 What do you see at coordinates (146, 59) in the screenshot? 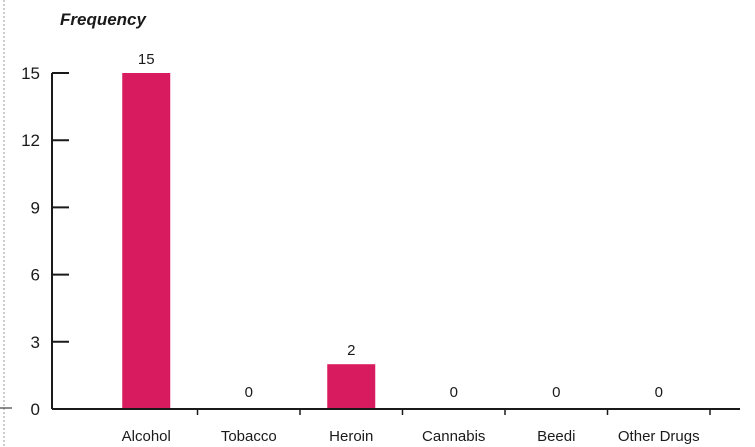
I see `data-label-0: 15` at bounding box center [146, 59].